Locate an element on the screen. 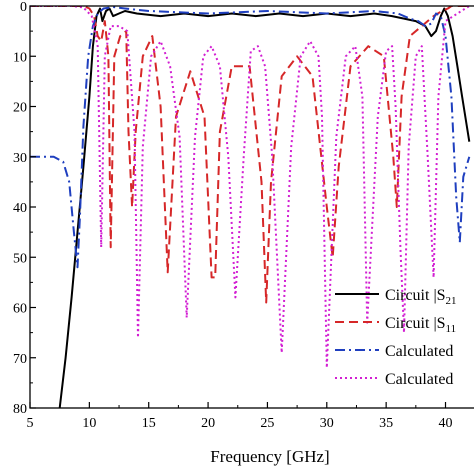 This screenshot has width=474, height=474. y-tick-label: 50 is located at coordinates (20, 258).